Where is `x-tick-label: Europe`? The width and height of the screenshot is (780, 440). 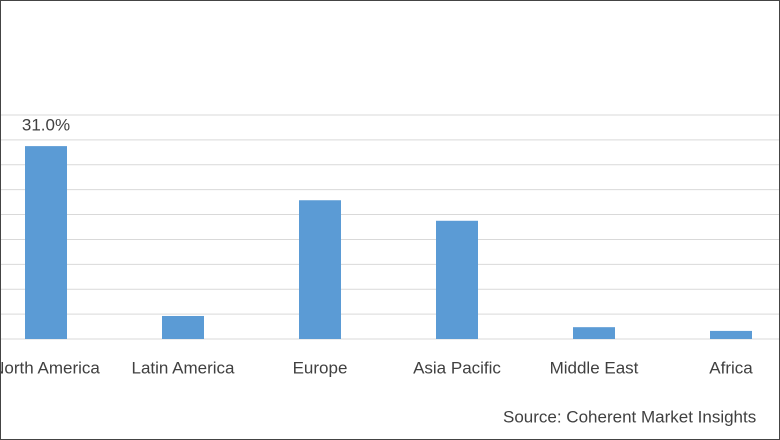 x-tick-label: Europe is located at coordinates (320, 367).